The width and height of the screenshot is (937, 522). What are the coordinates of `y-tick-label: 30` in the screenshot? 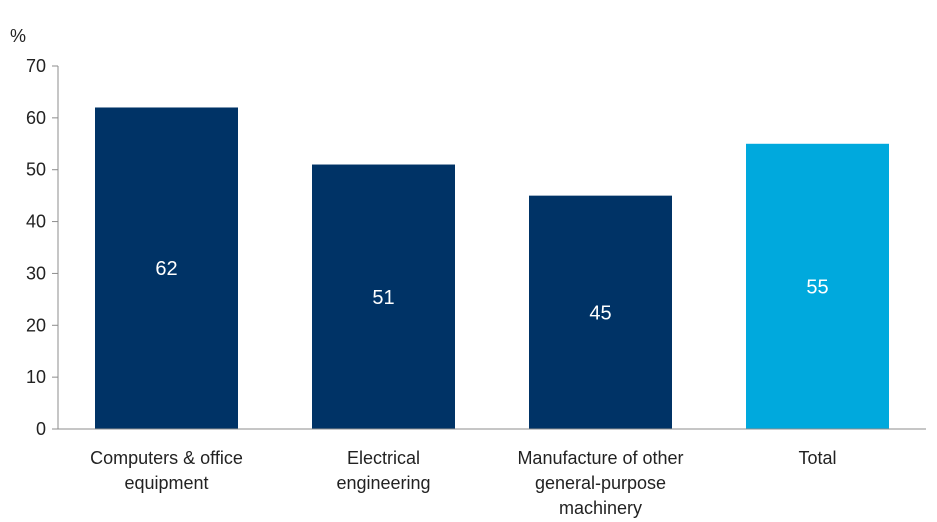 It's located at (36, 273).